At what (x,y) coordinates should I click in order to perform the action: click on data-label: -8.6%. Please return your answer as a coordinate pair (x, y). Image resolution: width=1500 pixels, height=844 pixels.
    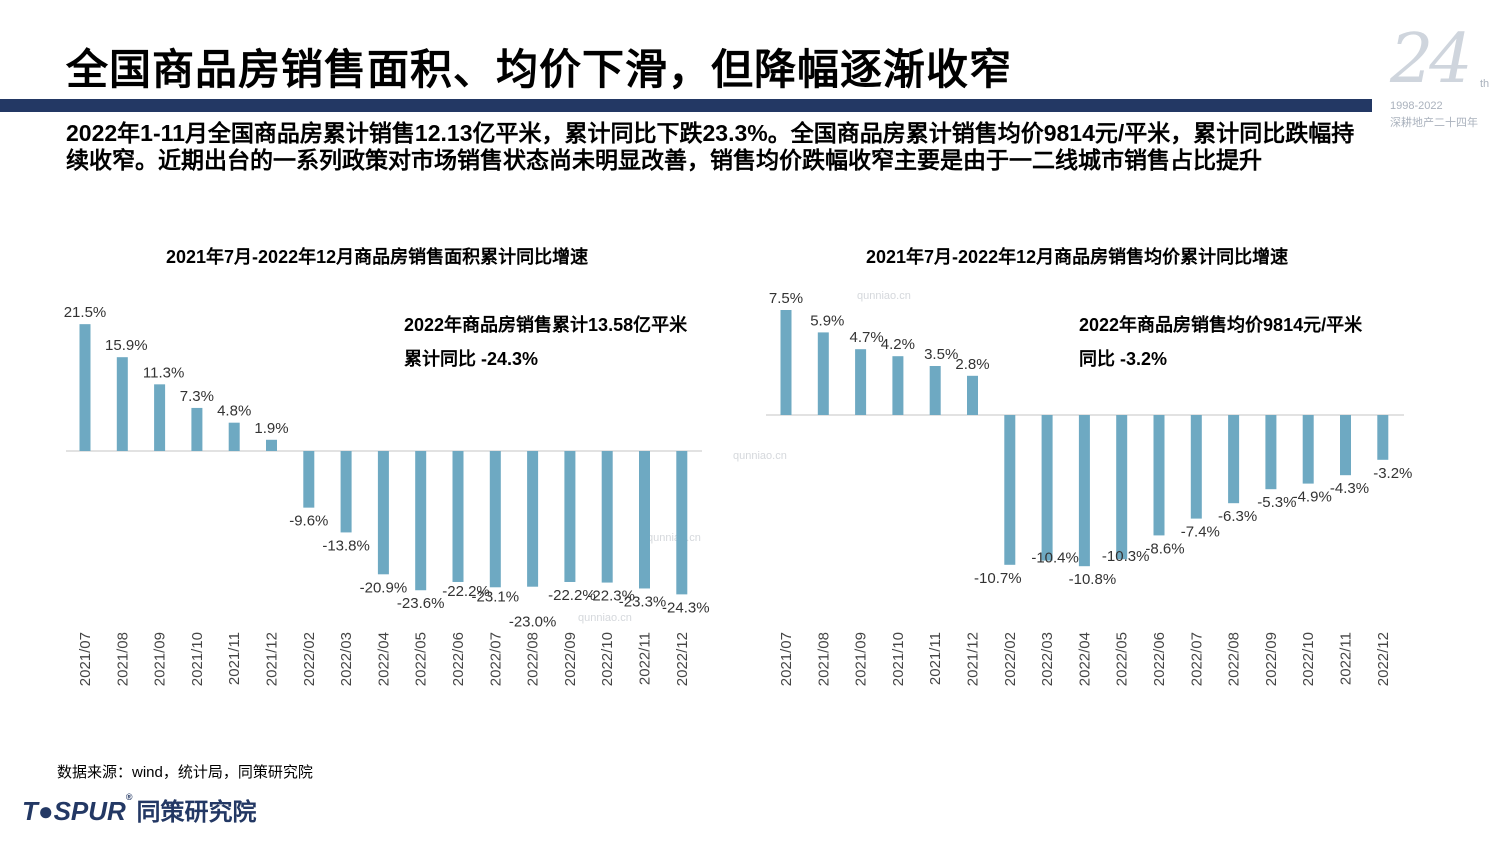
    Looking at the image, I should click on (1164, 548).